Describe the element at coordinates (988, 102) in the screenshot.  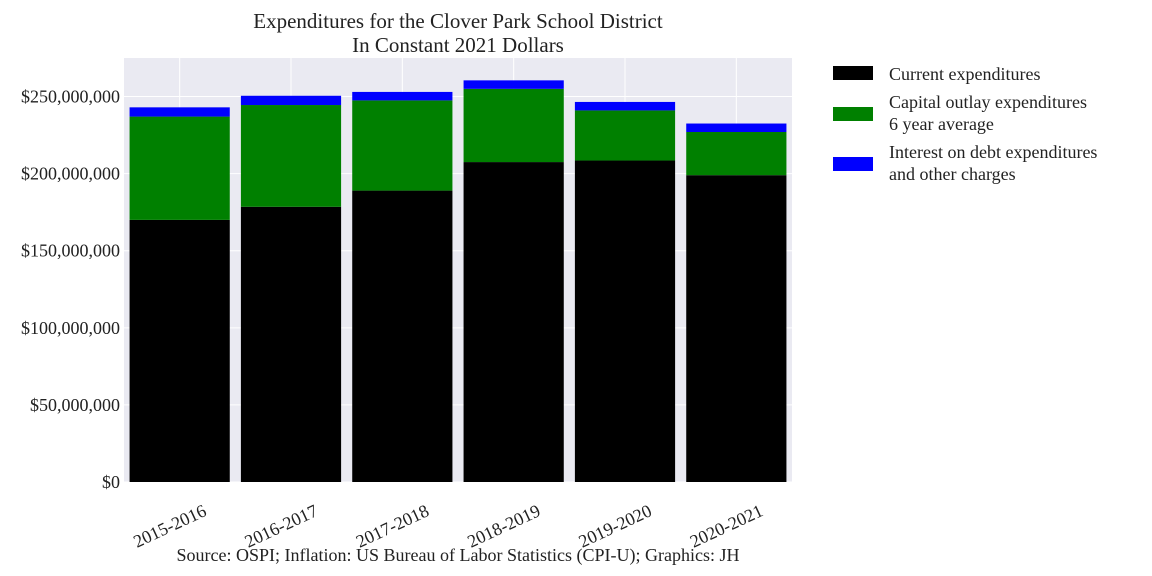
I see `legend-label-2: Capital outlay expenditures` at that location.